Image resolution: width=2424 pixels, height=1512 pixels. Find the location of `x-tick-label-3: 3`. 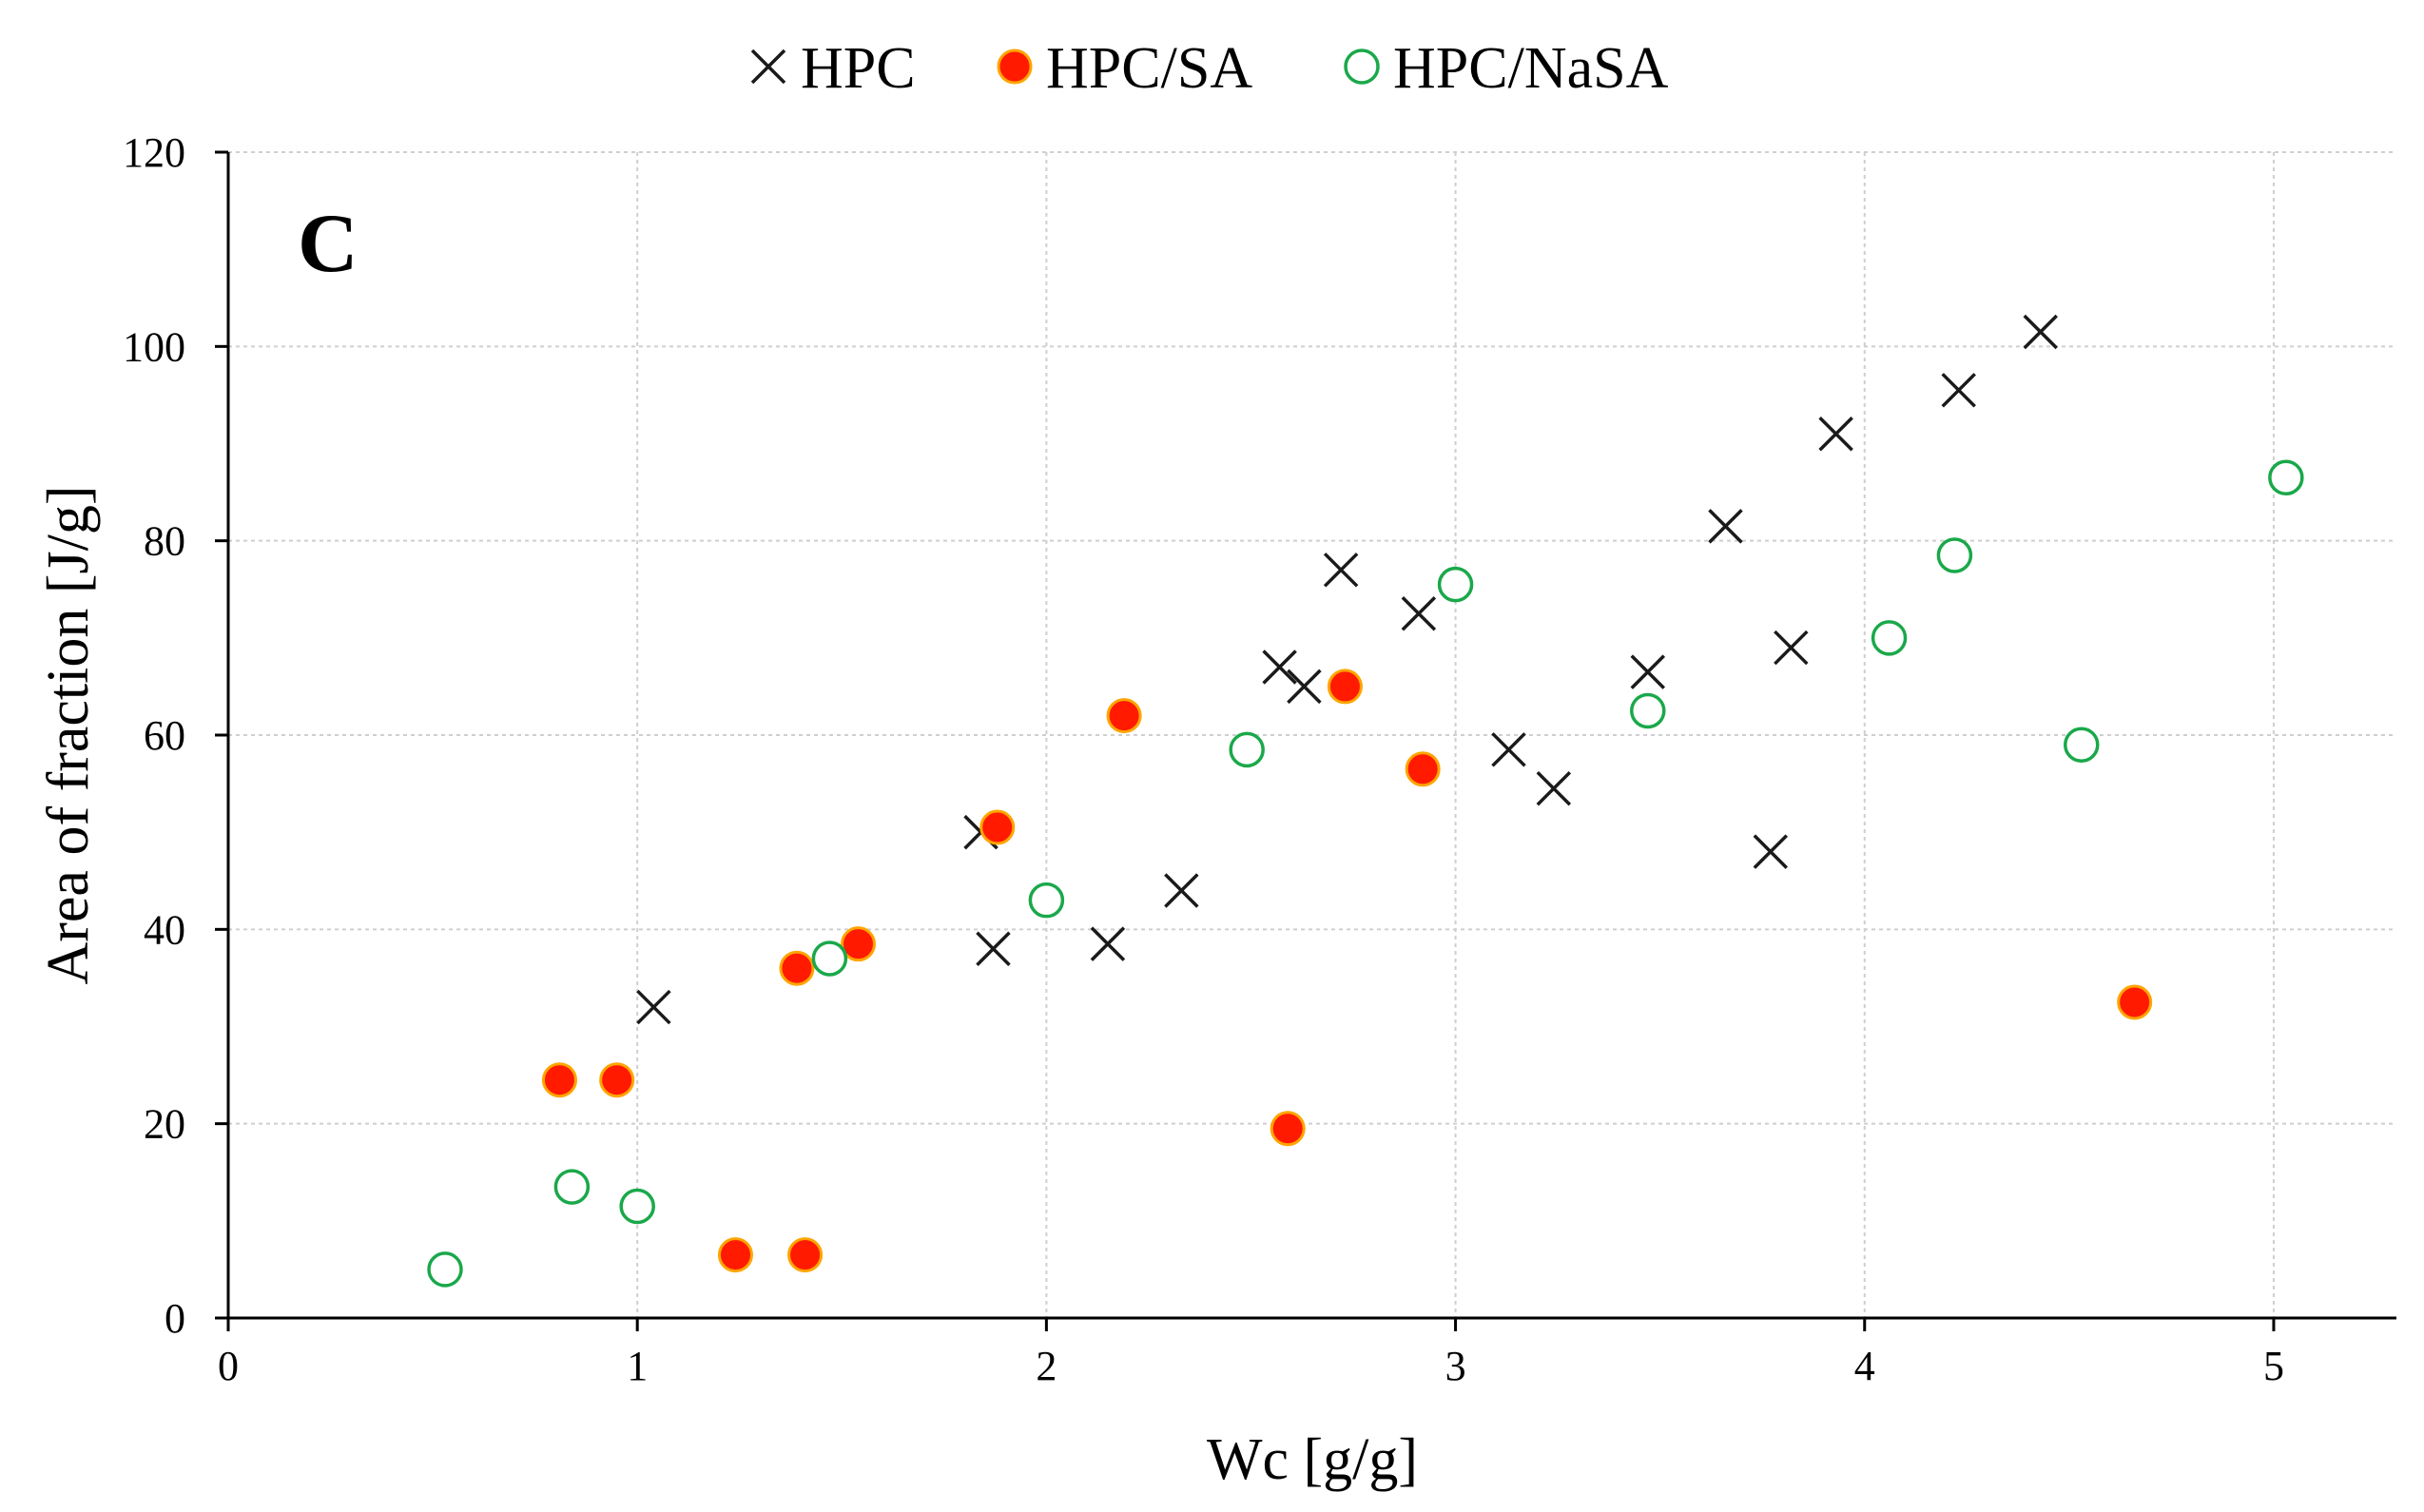

x-tick-label-3: 3 is located at coordinates (1456, 1366).